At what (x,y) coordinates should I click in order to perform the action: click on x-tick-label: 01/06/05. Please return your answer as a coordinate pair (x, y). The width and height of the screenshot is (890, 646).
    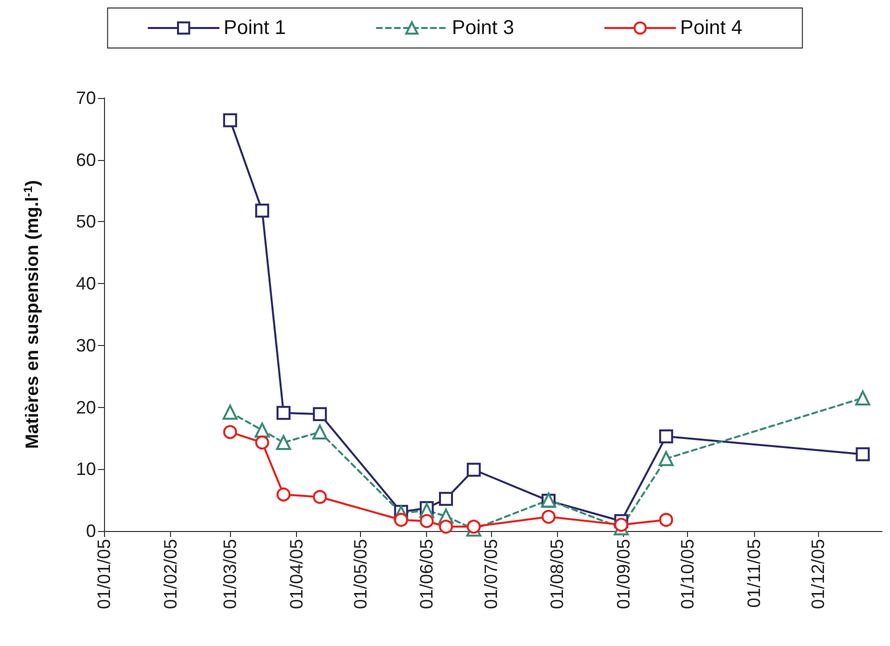
    Looking at the image, I should click on (426, 574).